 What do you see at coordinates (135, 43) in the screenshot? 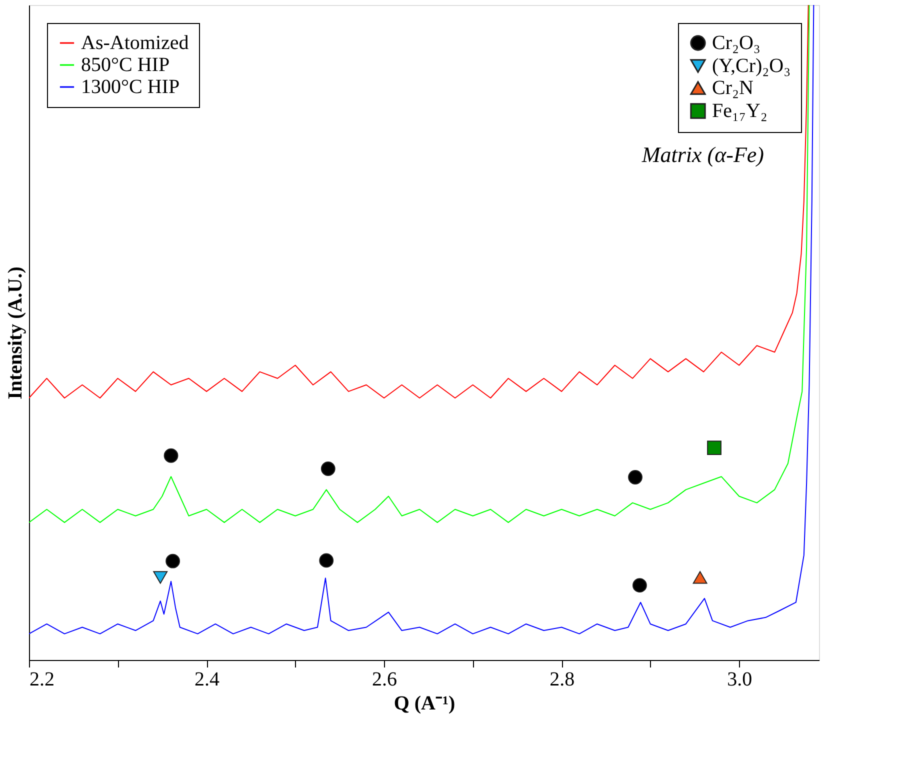
I see `legend-label: As-Atomized` at bounding box center [135, 43].